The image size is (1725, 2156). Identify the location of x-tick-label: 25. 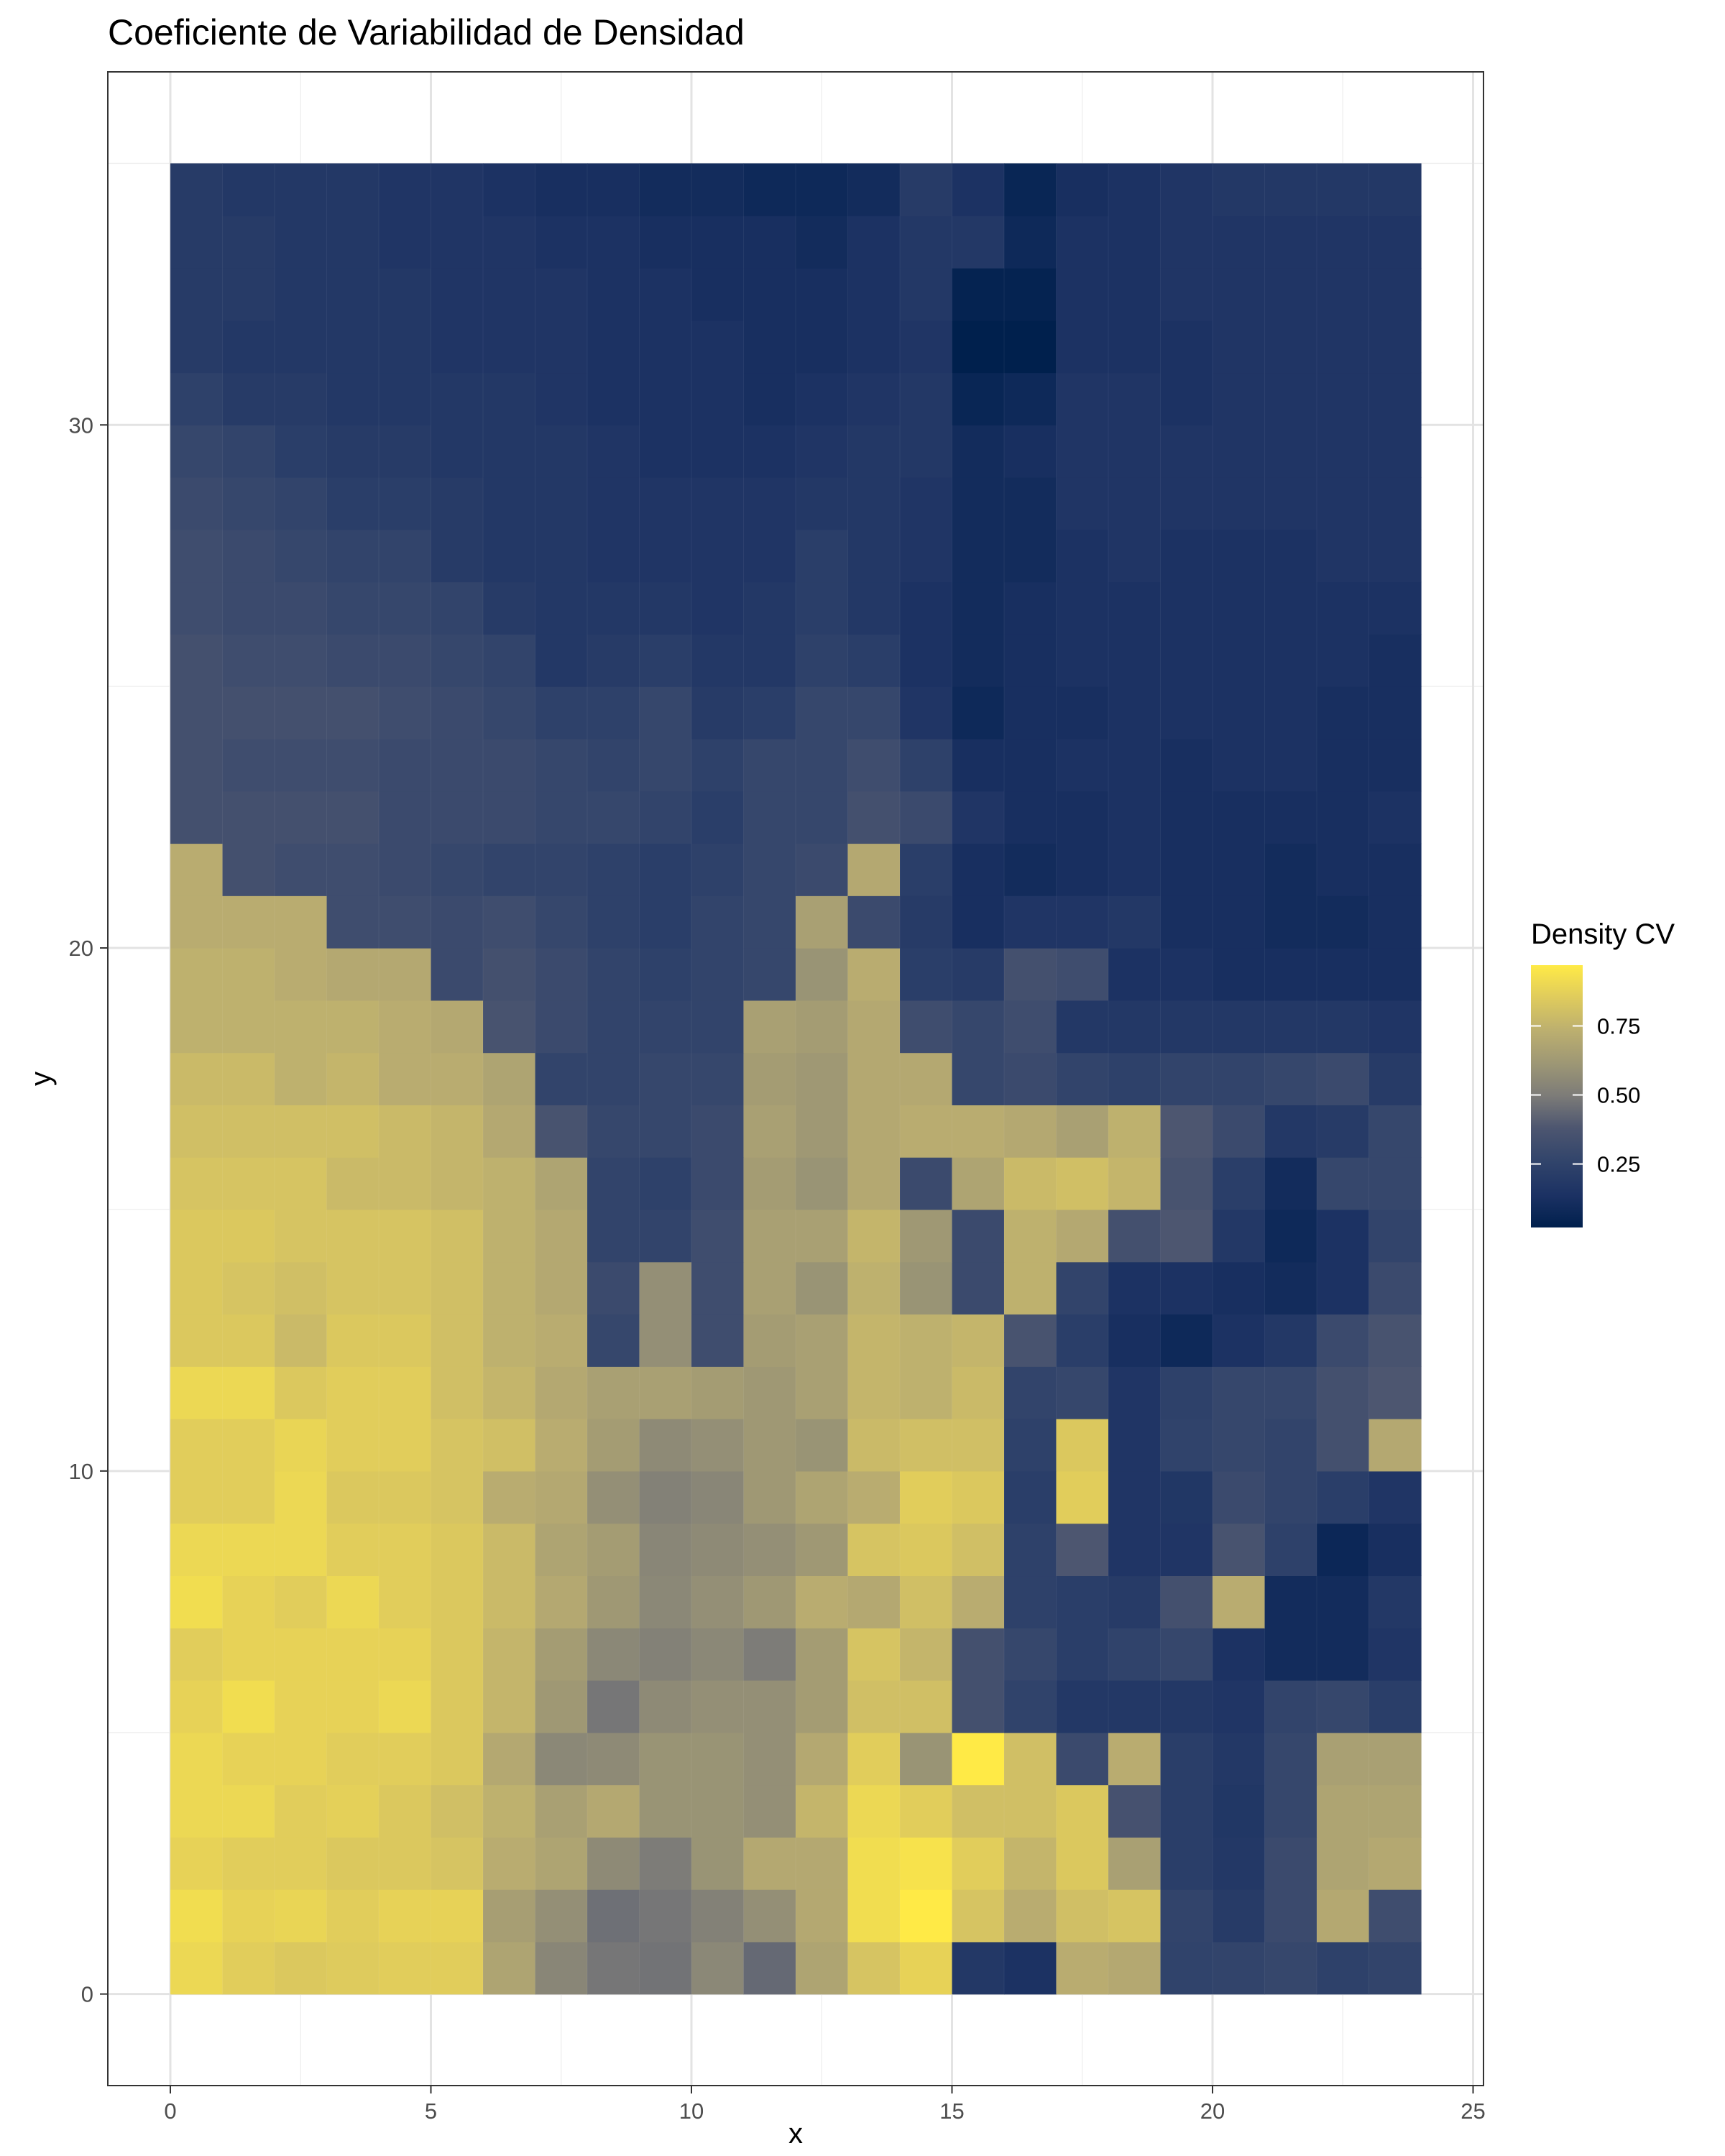
(1472, 2111).